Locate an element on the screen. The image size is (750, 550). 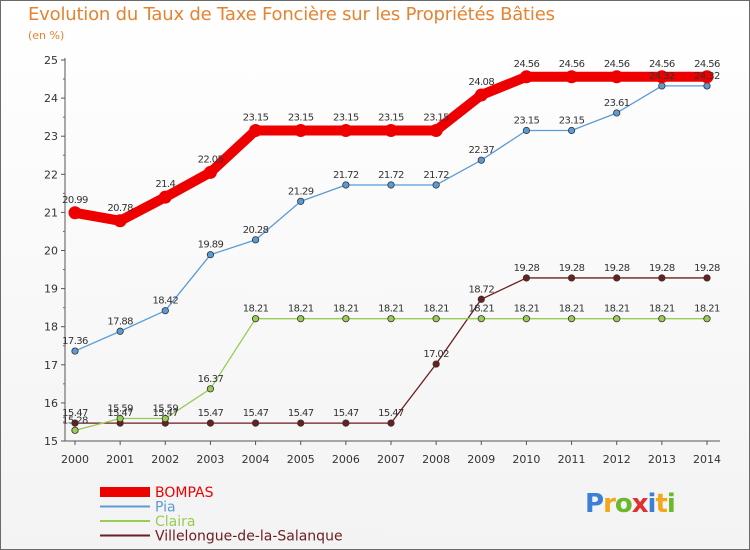
x-tick-label: 2012 is located at coordinates (617, 459).